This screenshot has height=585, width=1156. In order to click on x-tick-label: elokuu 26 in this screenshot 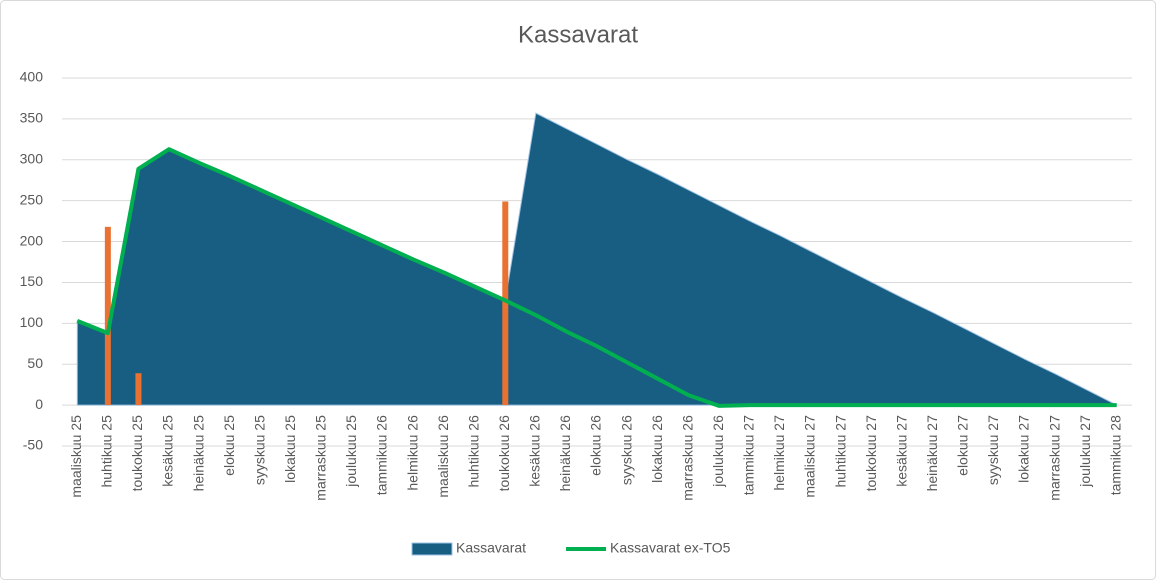, I will do `click(596, 445)`.